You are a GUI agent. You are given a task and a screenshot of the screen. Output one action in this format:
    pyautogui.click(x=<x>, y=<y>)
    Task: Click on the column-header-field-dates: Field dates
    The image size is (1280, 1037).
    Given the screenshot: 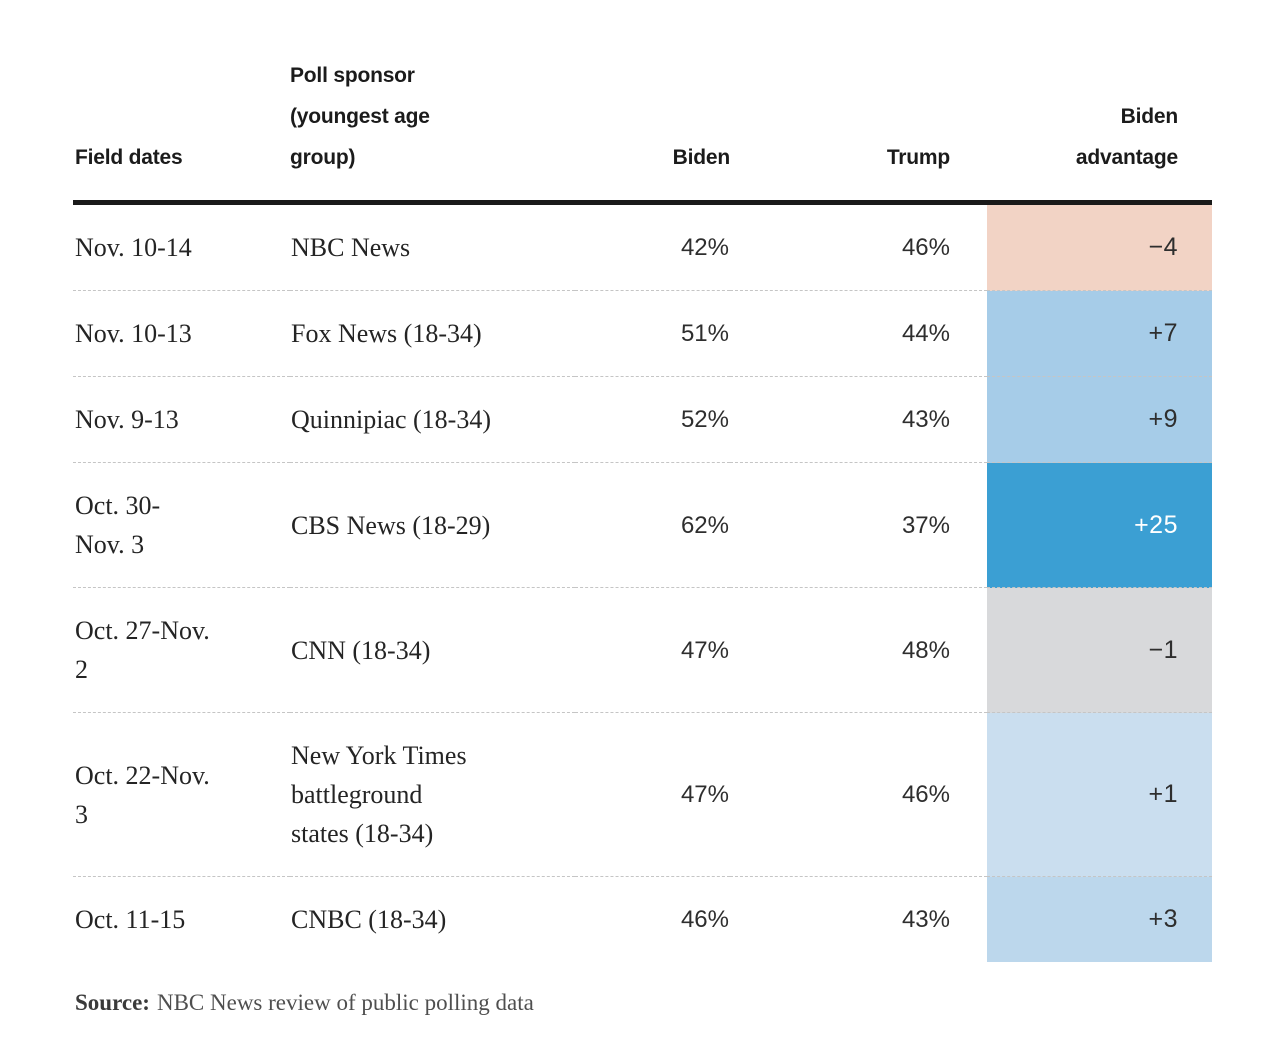 What is the action you would take?
    pyautogui.click(x=181, y=130)
    